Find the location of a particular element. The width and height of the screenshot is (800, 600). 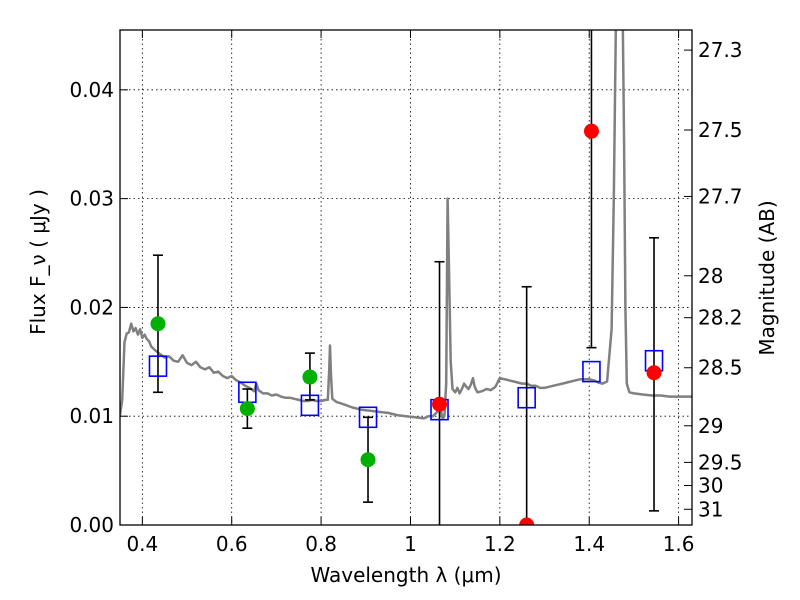

x-tick-label: 1.6 is located at coordinates (679, 544).